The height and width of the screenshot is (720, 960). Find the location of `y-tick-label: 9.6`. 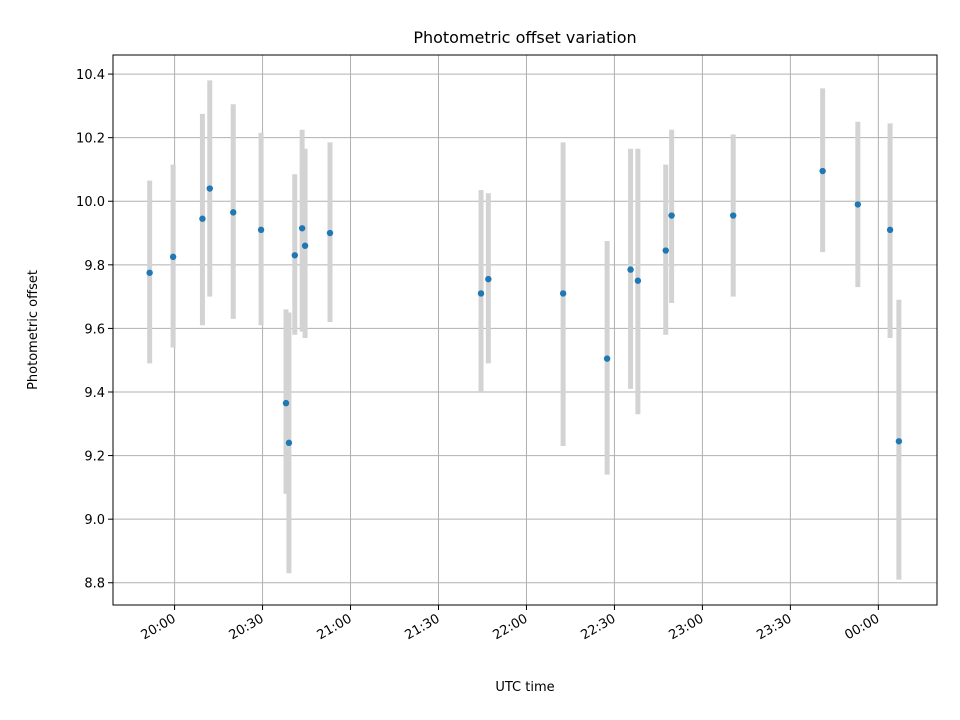

y-tick-label: 9.6 is located at coordinates (94, 329).